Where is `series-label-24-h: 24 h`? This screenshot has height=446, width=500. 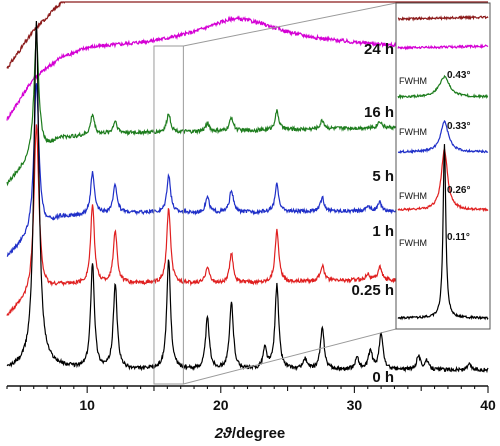
series-label-24-h: 24 h is located at coordinates (379, 49).